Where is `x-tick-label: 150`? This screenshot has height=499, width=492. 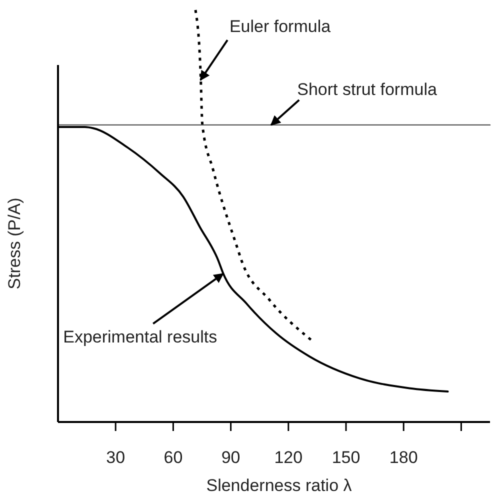 x-tick-label: 150 is located at coordinates (346, 458).